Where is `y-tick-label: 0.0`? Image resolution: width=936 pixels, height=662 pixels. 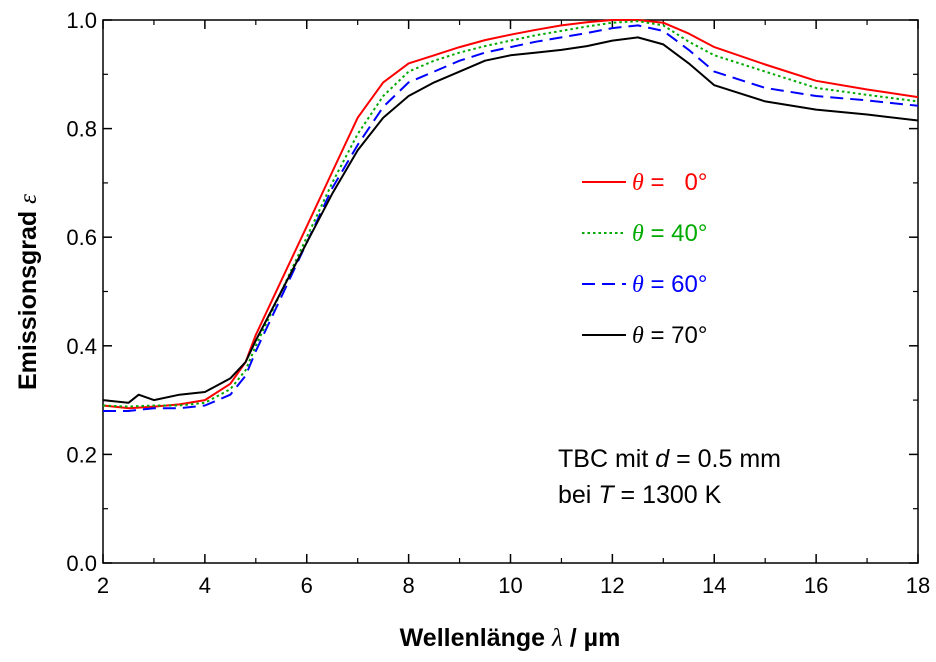
y-tick-label: 0.0 is located at coordinates (81, 563).